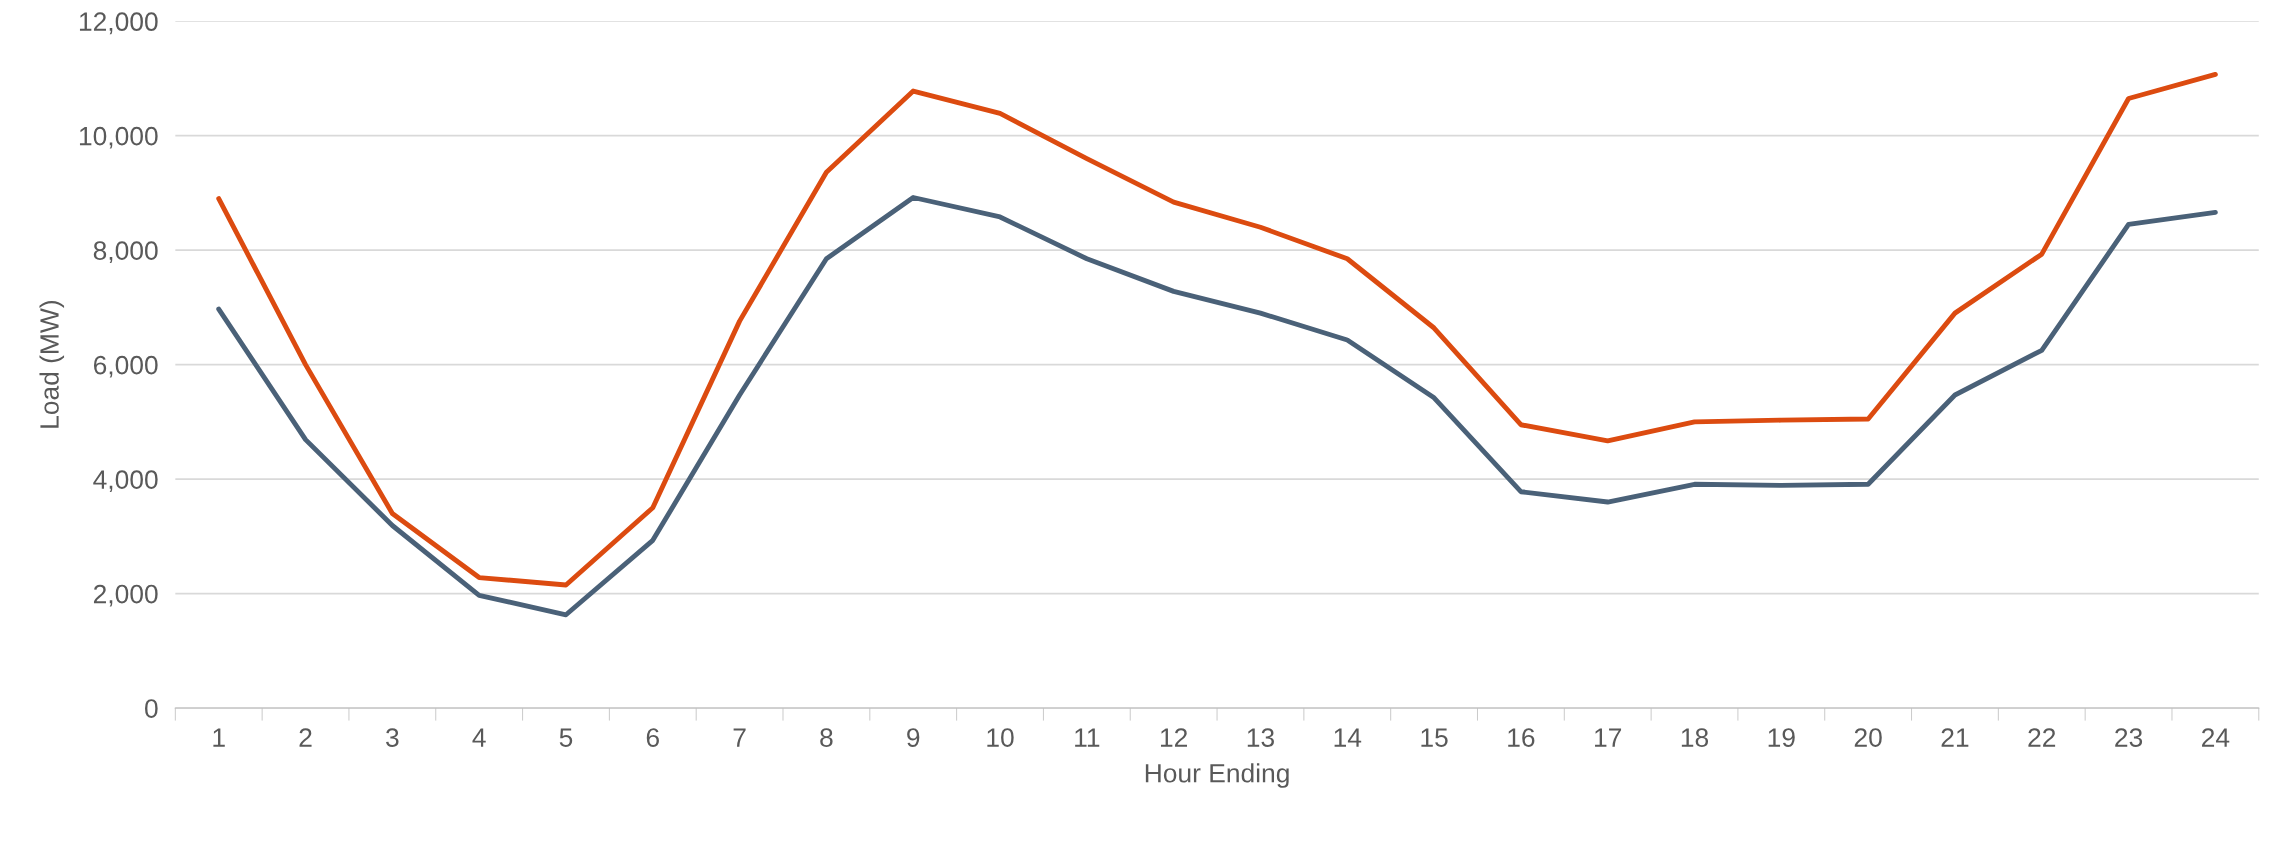 This screenshot has height=848, width=2277. What do you see at coordinates (392, 737) in the screenshot?
I see `x-tick-label: 3` at bounding box center [392, 737].